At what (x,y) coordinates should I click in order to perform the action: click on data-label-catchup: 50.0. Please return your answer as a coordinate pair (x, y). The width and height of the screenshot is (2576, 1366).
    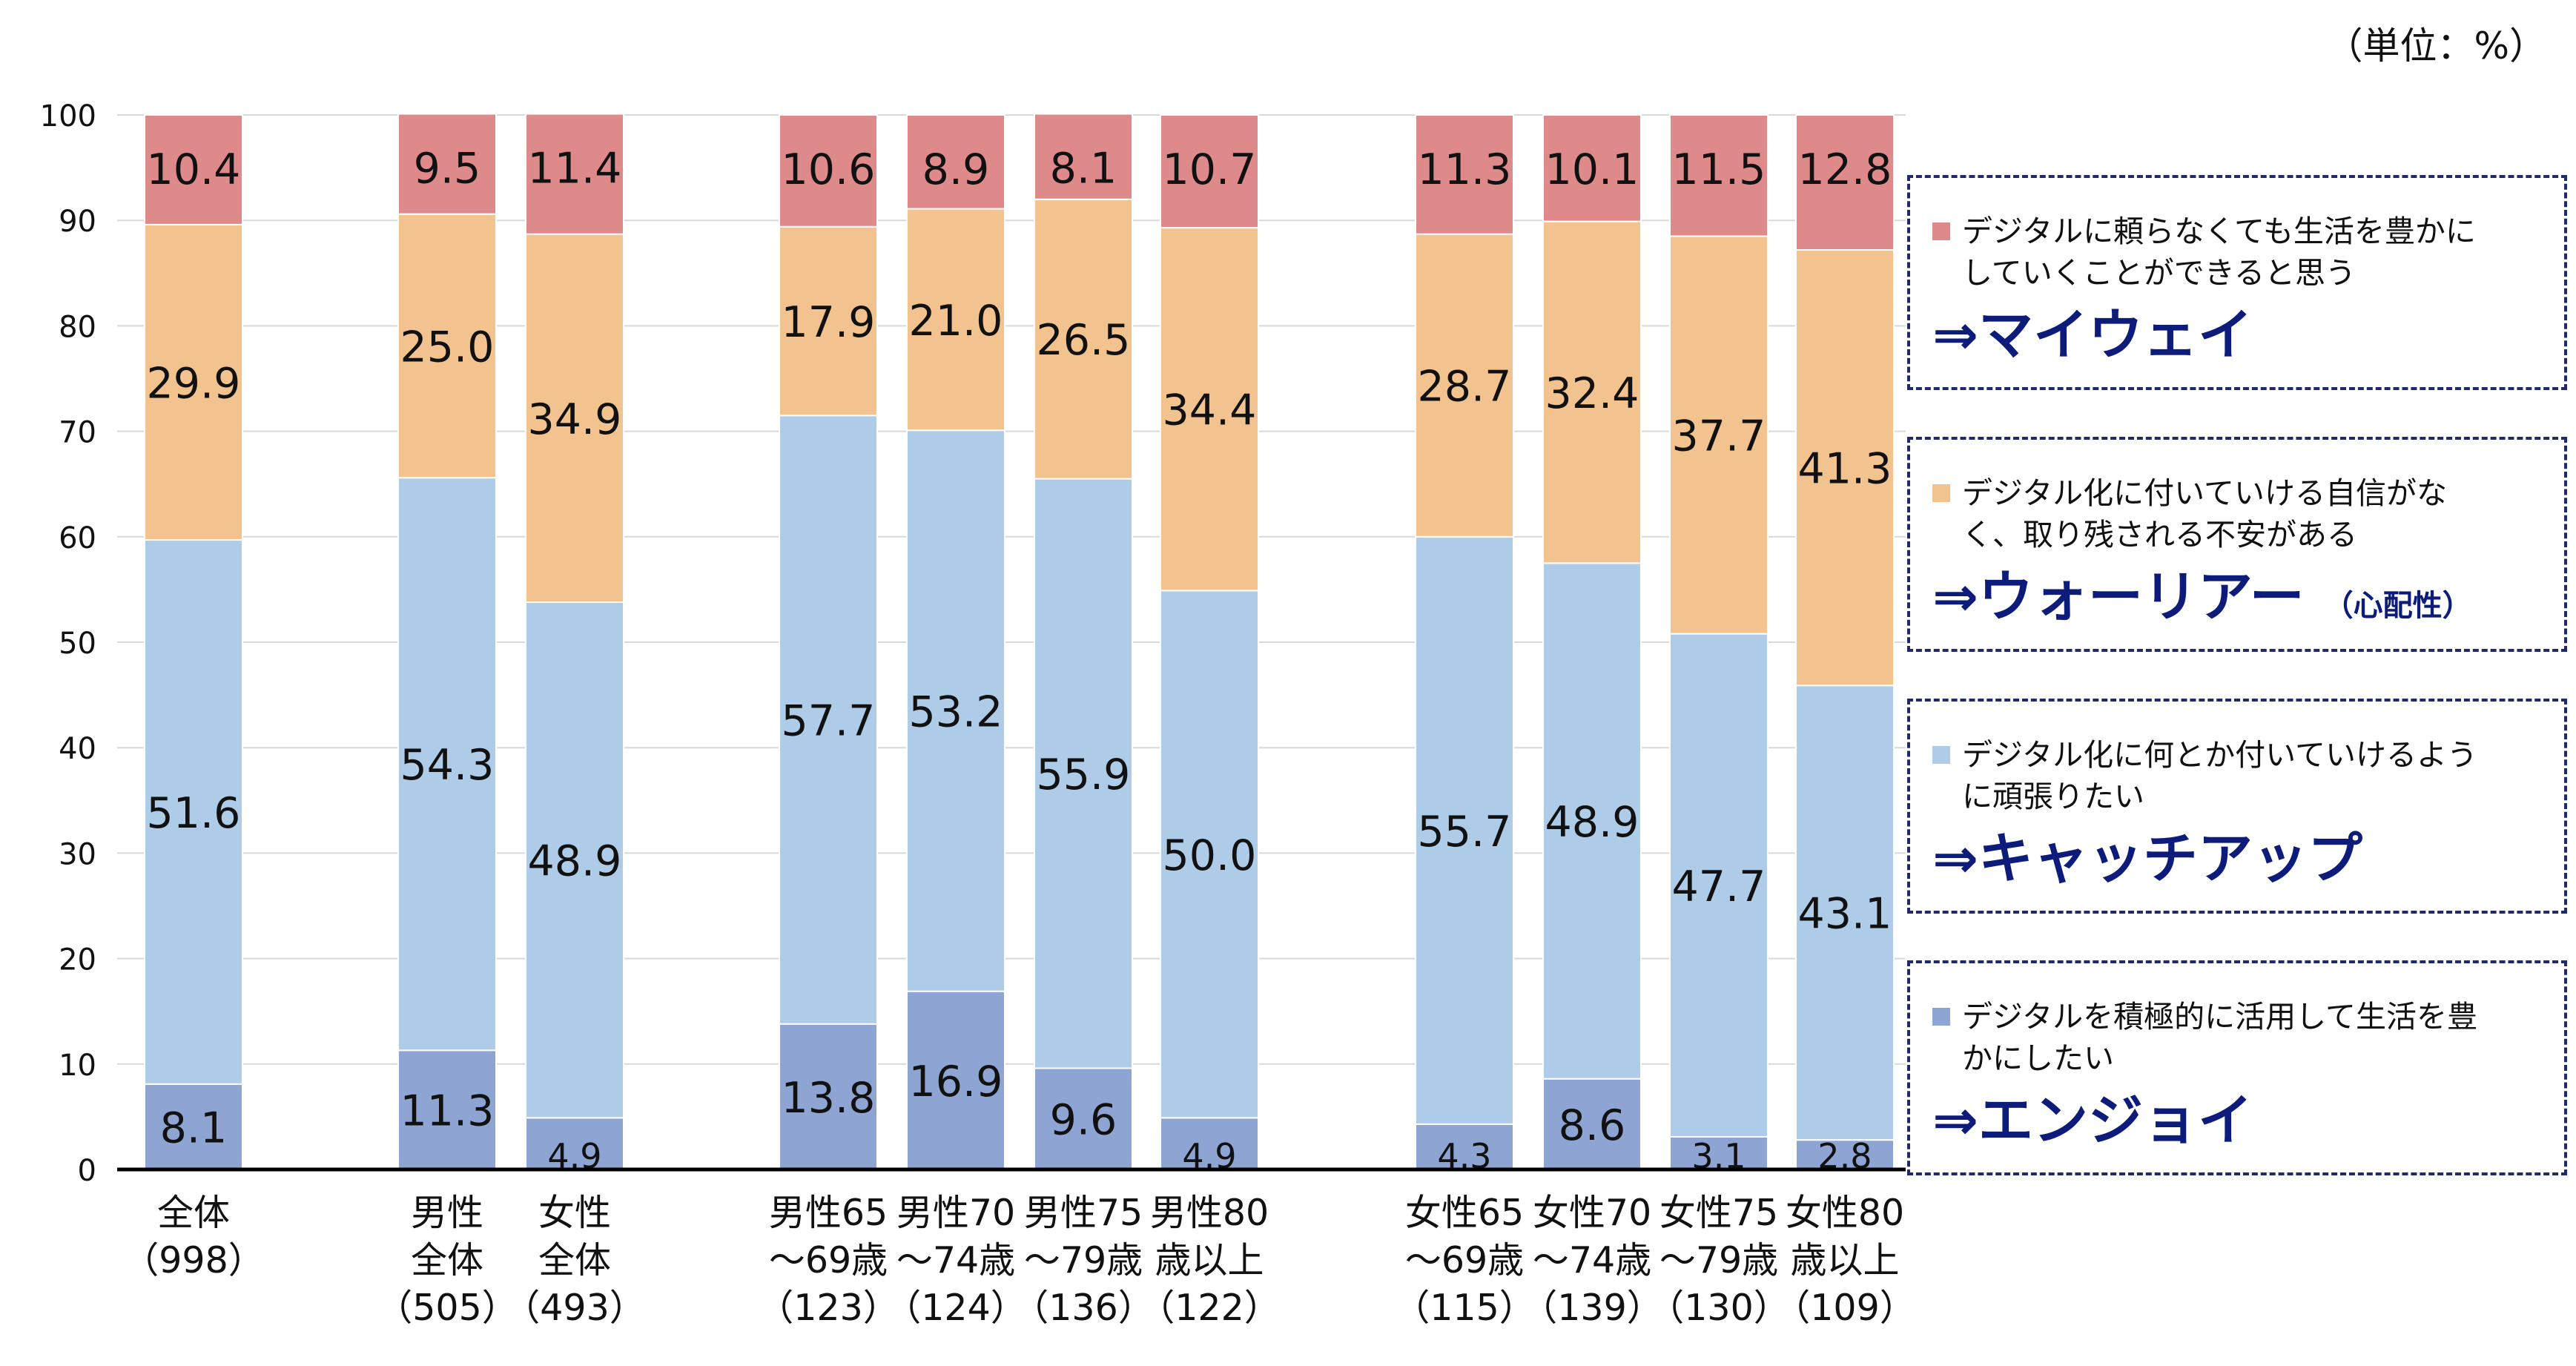
    Looking at the image, I should click on (1210, 855).